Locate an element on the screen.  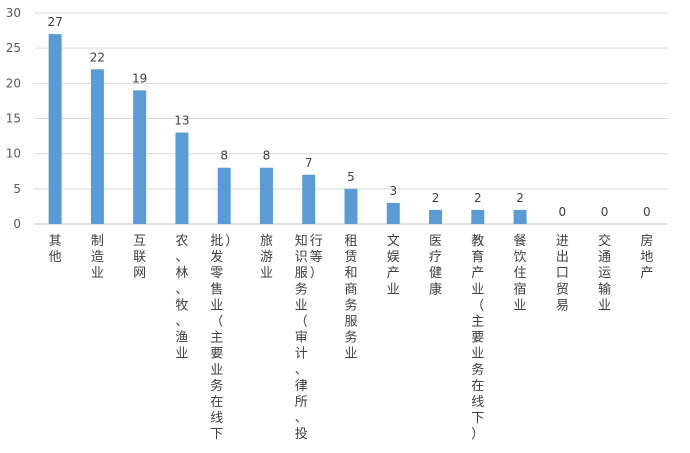
y-tick-label: 30 is located at coordinates (13, 13).